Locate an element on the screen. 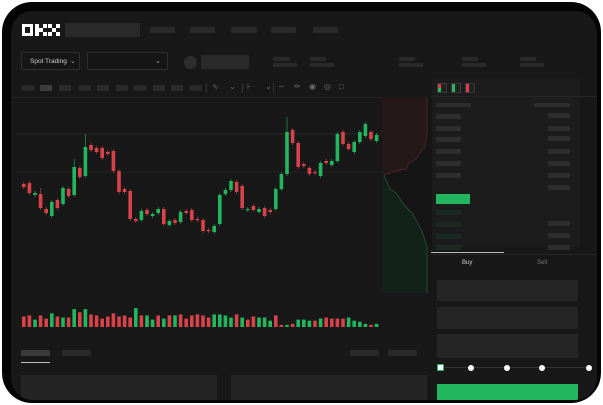 The height and width of the screenshot is (405, 603). camera-icon: ◉ is located at coordinates (312, 86).